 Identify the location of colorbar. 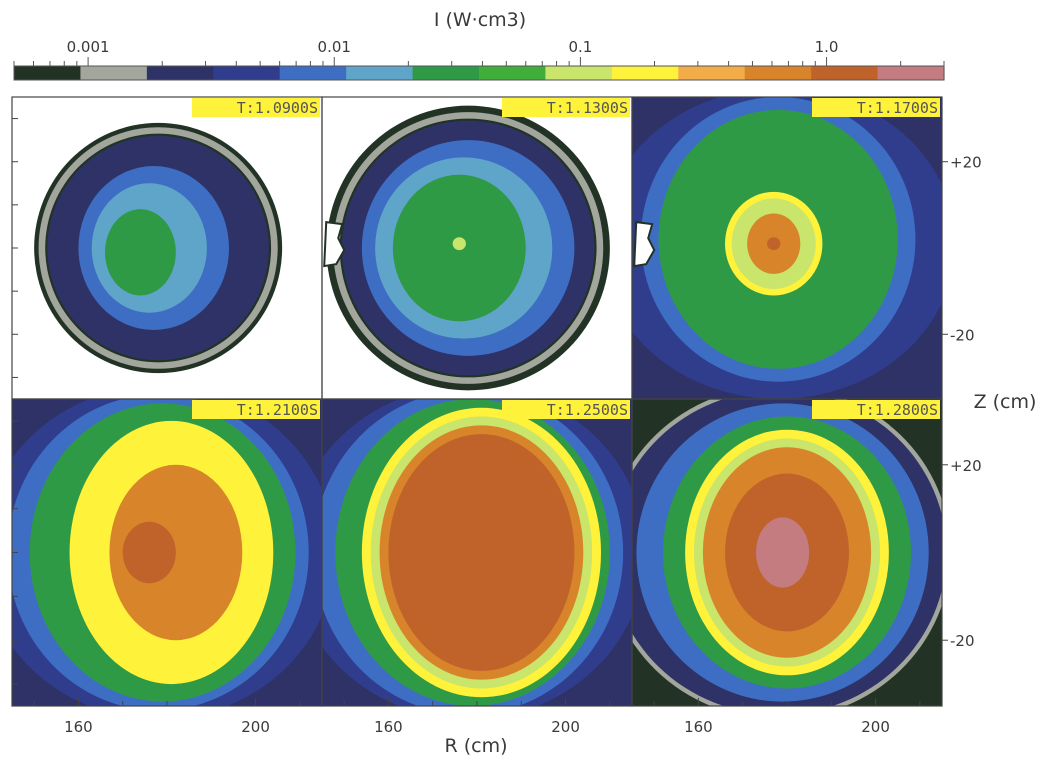
(479, 73).